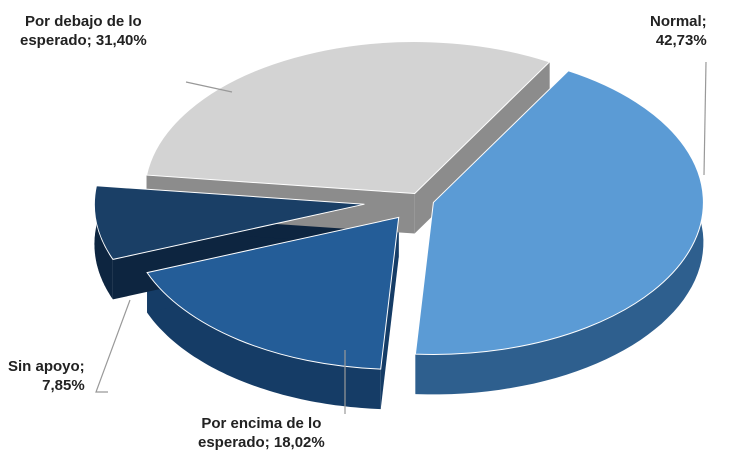  I want to click on slice-side-por-encima, so click(264, 341).